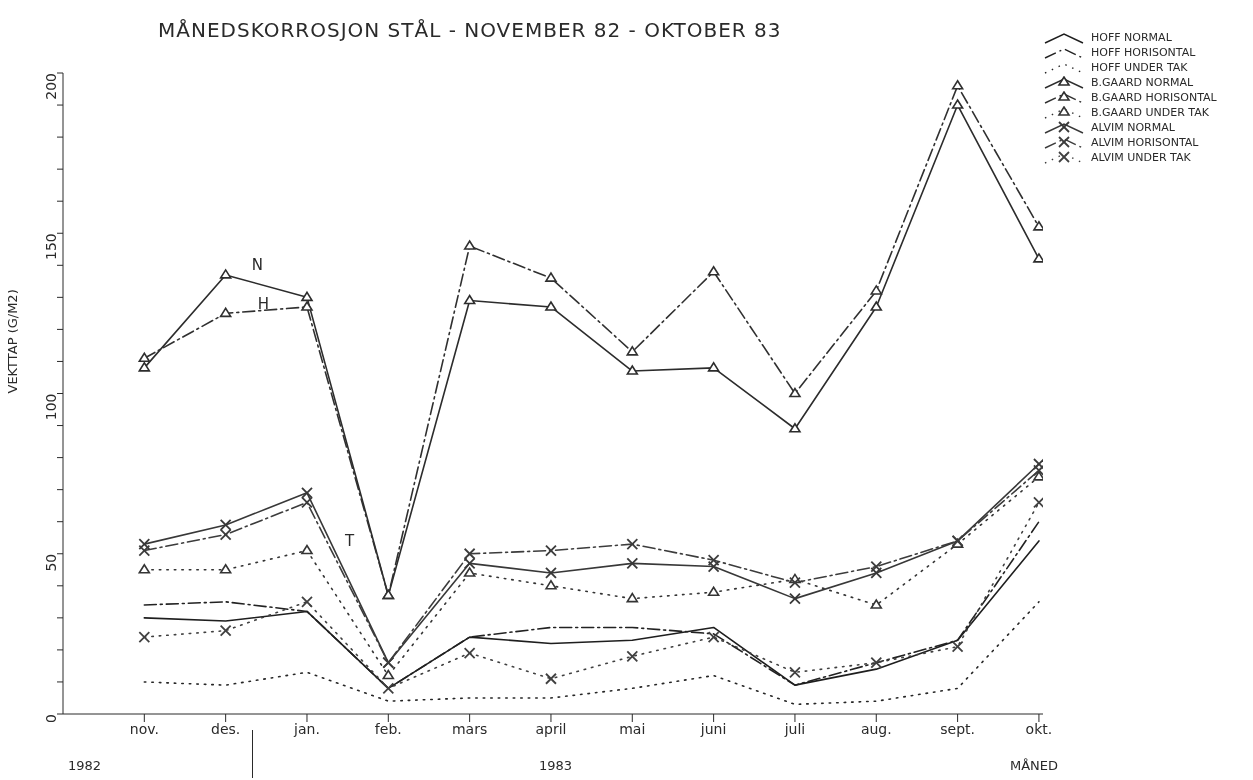 The height and width of the screenshot is (780, 1253). Describe the element at coordinates (50, 718) in the screenshot. I see `y-tick-label: 0` at that location.